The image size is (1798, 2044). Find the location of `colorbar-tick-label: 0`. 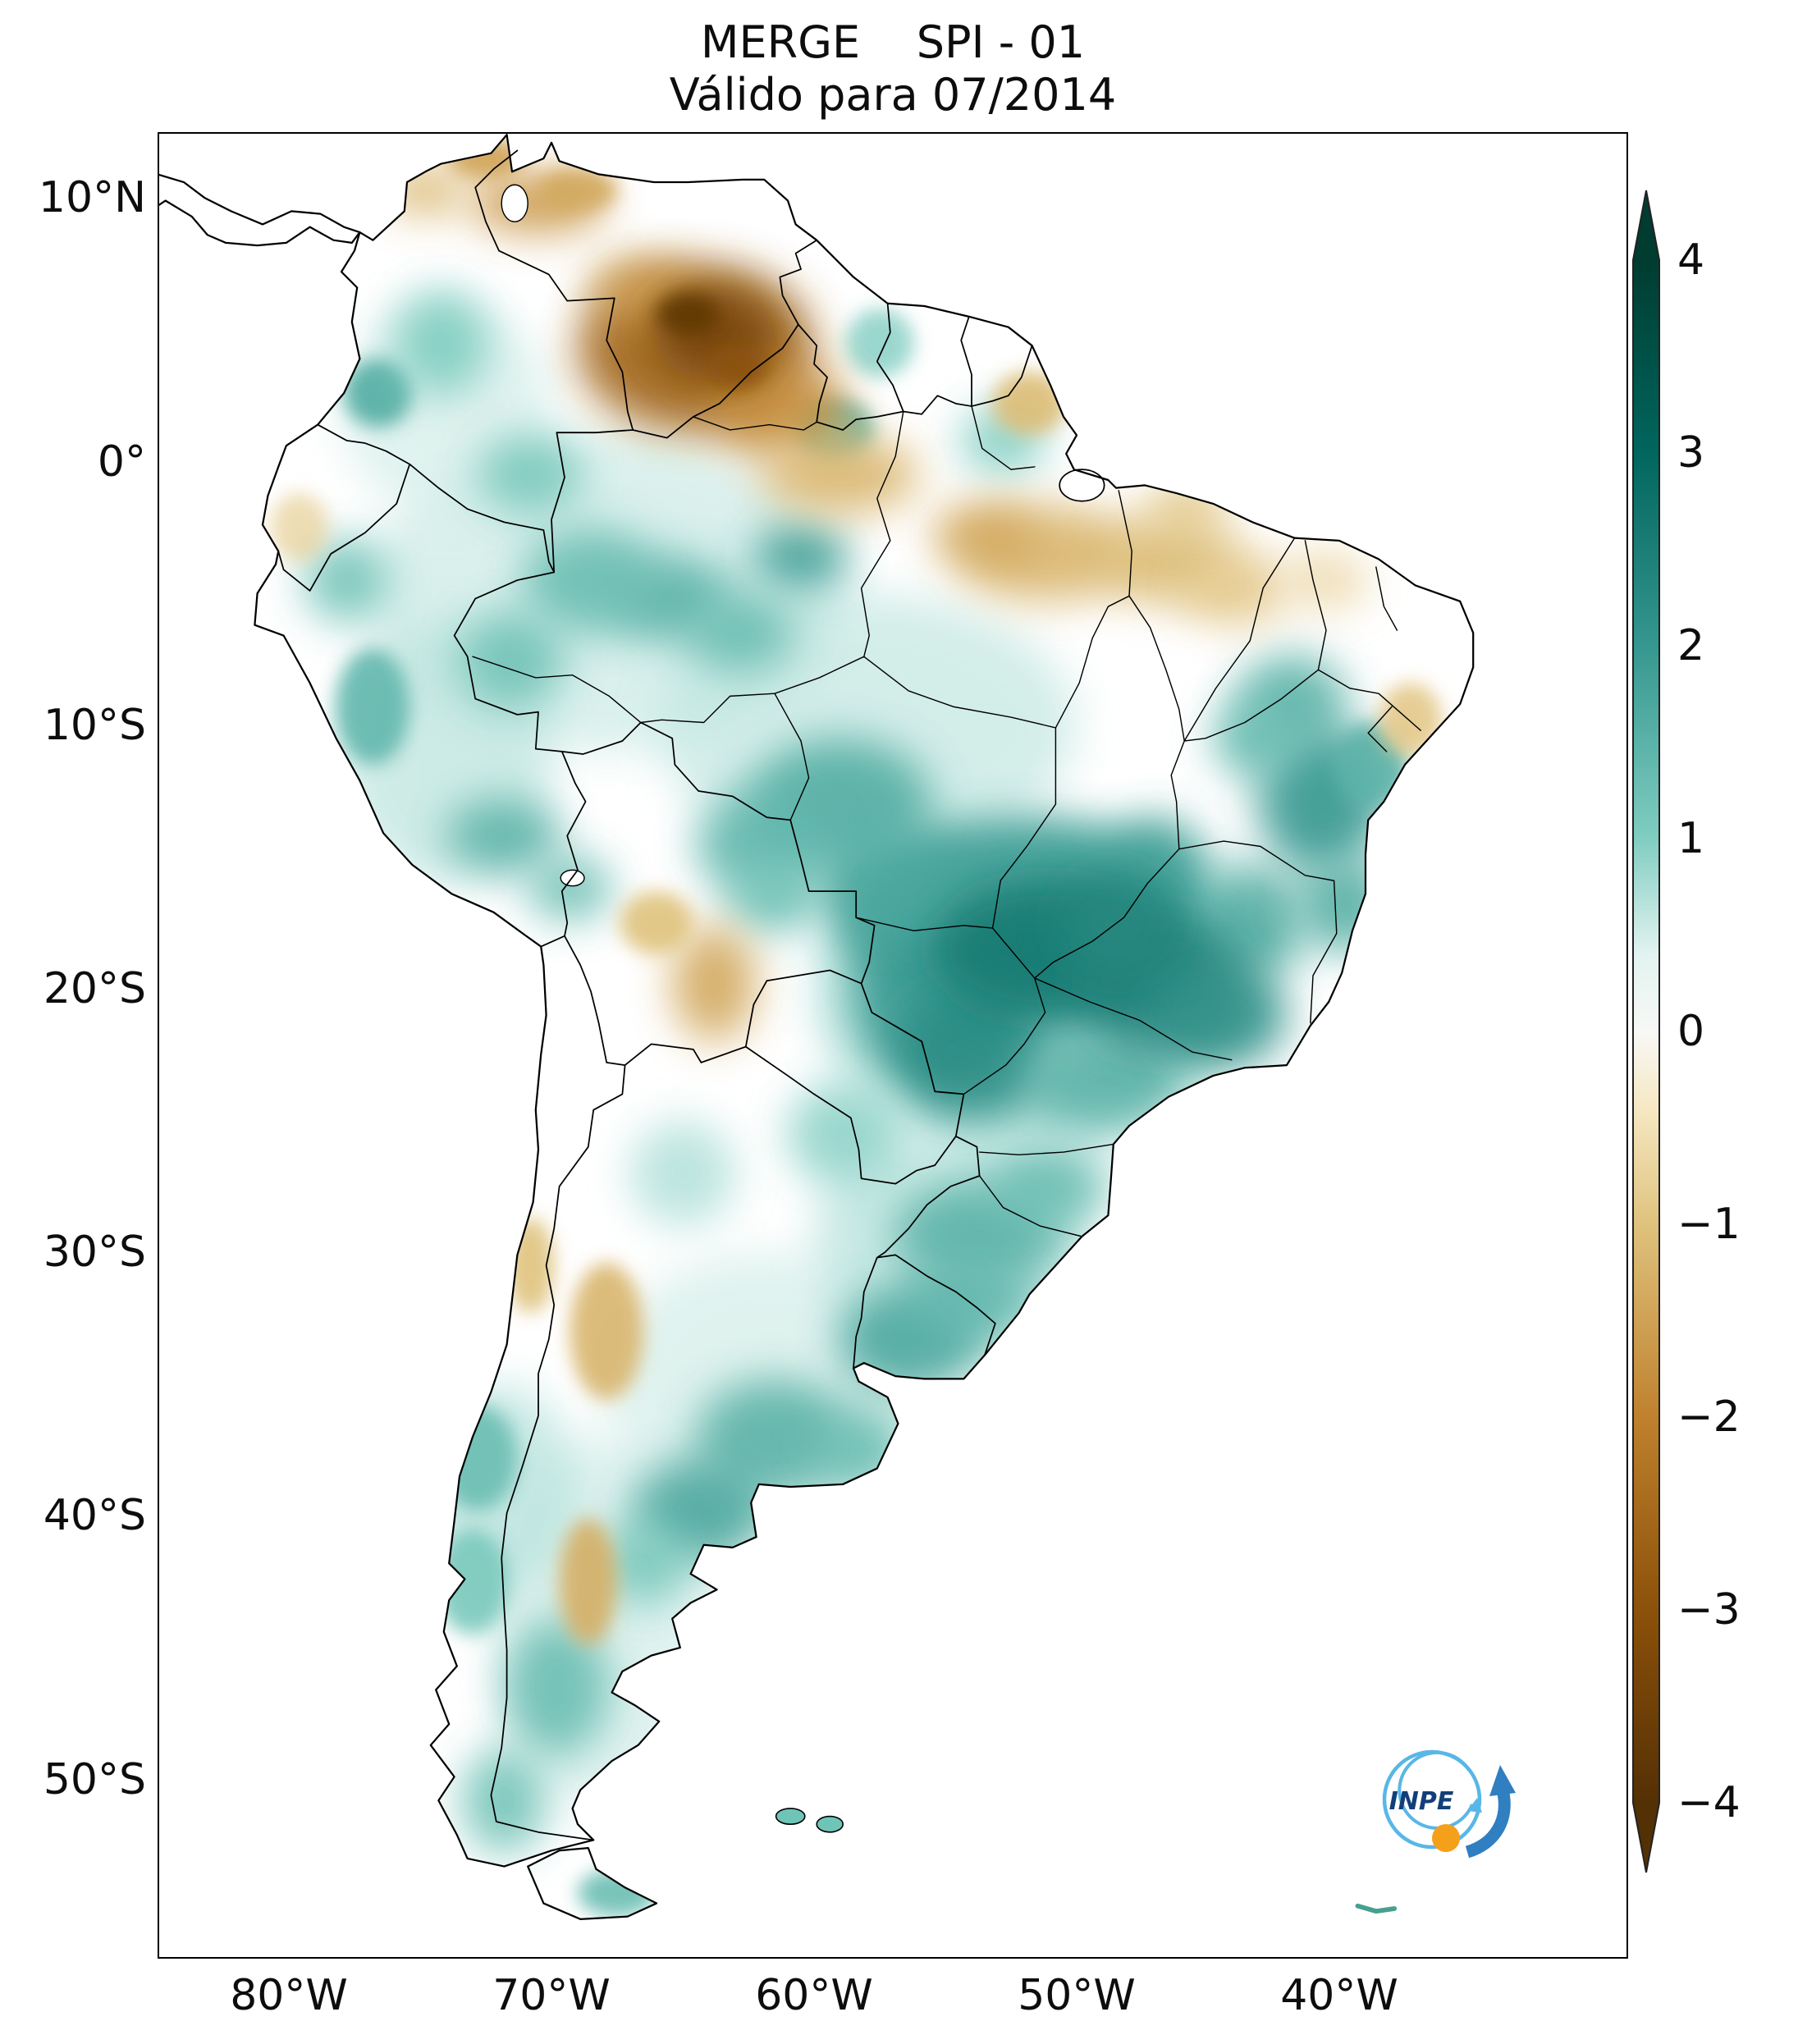

colorbar-tick-label: 0 is located at coordinates (1691, 1031).